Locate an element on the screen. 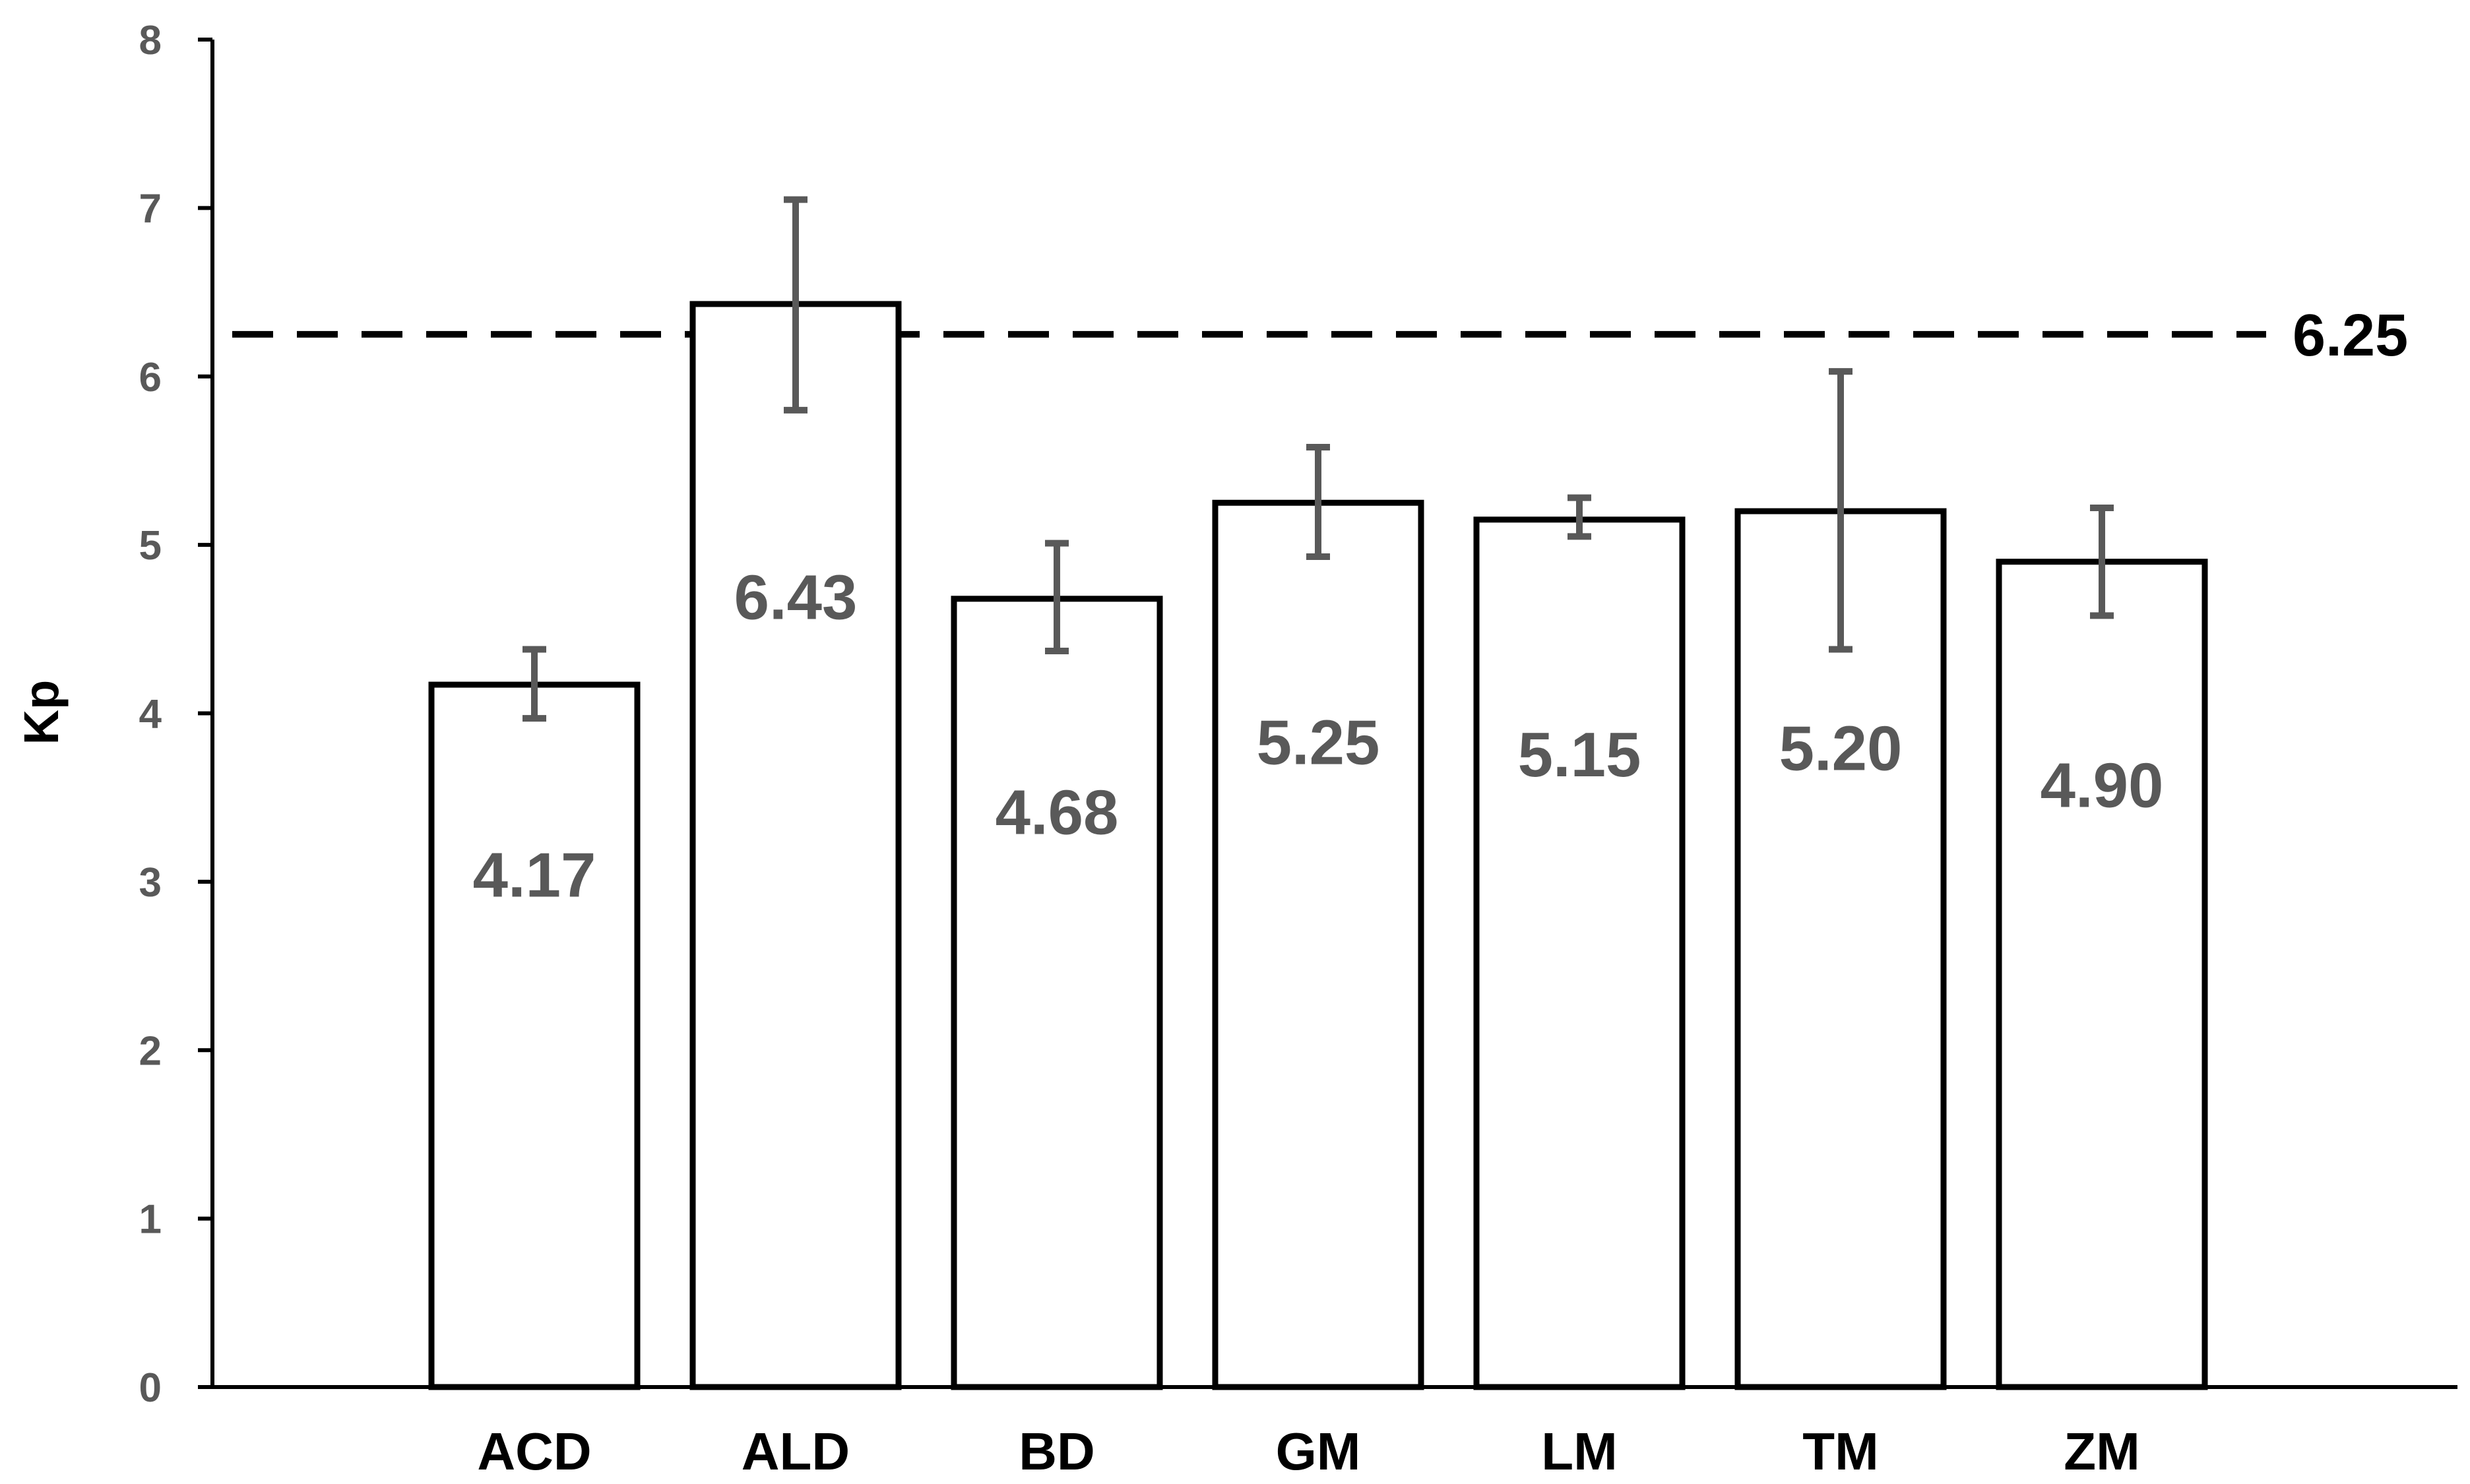  x-tick-label-zm: ZM is located at coordinates (2102, 1452).